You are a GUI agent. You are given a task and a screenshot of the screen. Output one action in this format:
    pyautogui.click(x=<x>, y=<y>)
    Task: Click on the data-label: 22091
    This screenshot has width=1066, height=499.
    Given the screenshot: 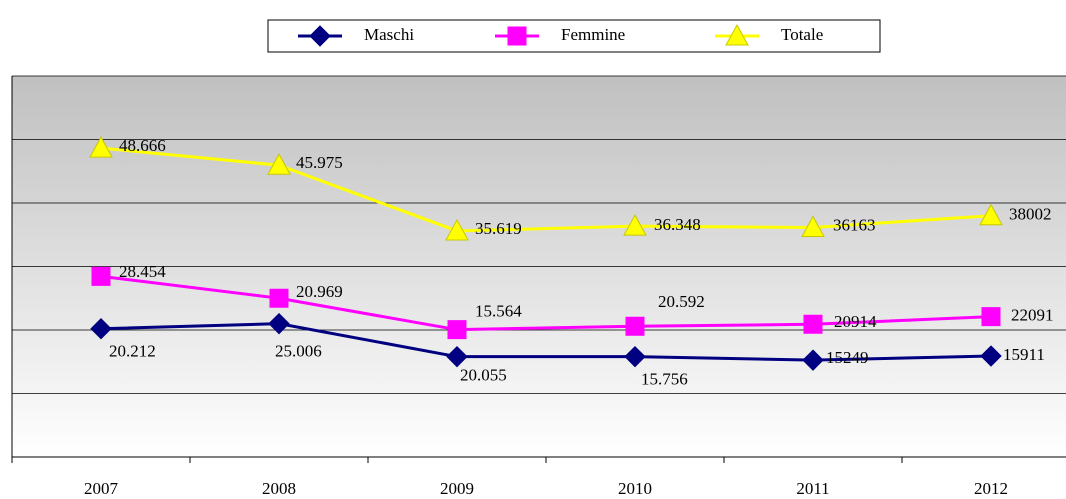 What is the action you would take?
    pyautogui.click(x=1032, y=315)
    